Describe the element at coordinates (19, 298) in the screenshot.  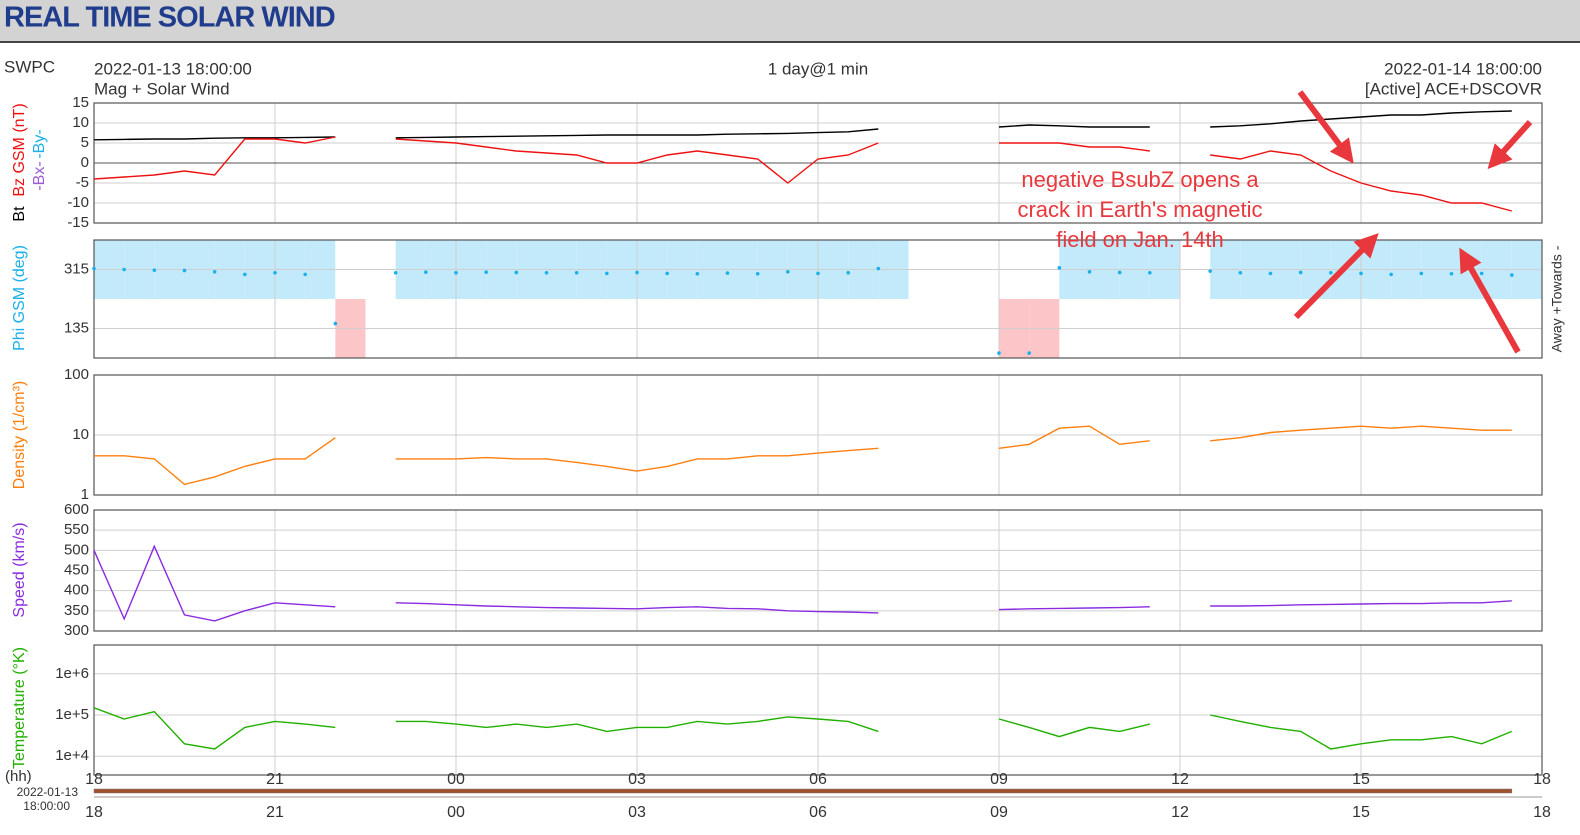
I see `y-axis-label: Phi GSM (deg)` at that location.